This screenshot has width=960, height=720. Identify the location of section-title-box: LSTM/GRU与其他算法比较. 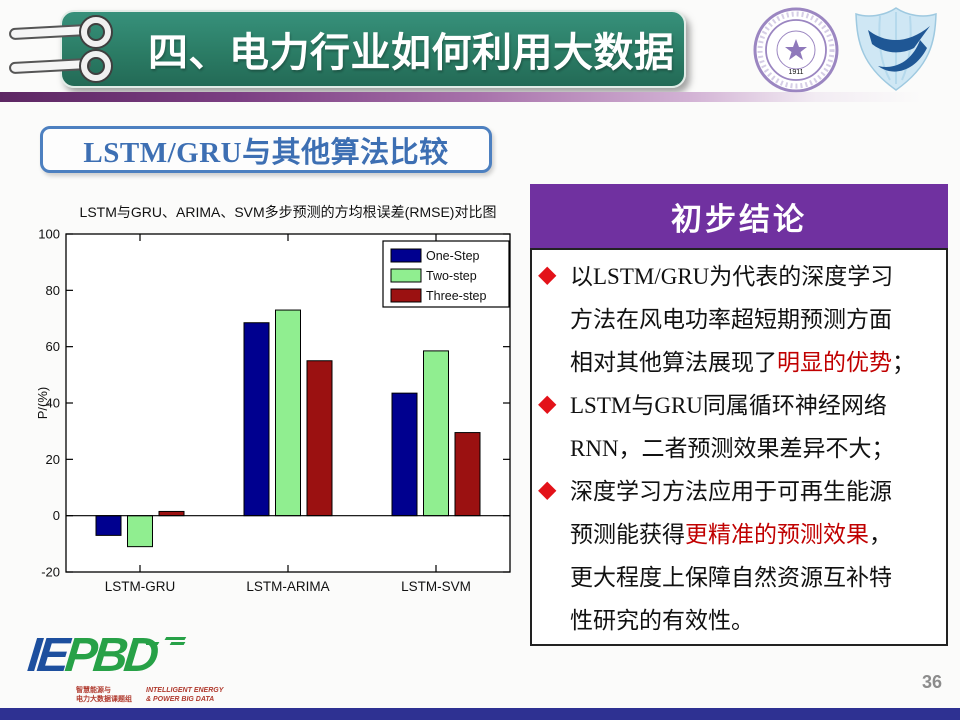
(266, 149).